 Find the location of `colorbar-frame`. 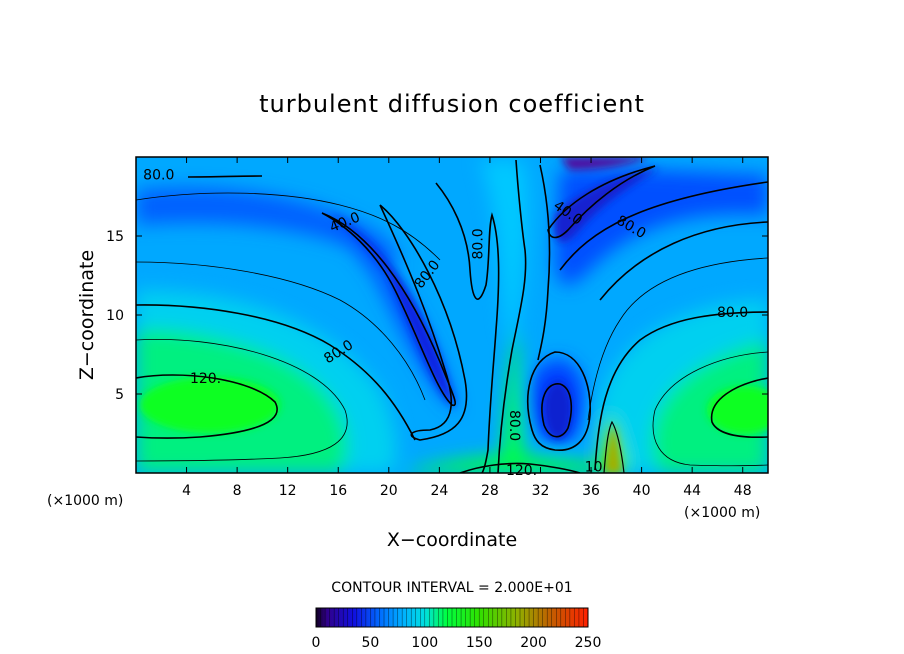

colorbar-frame is located at coordinates (452, 617).